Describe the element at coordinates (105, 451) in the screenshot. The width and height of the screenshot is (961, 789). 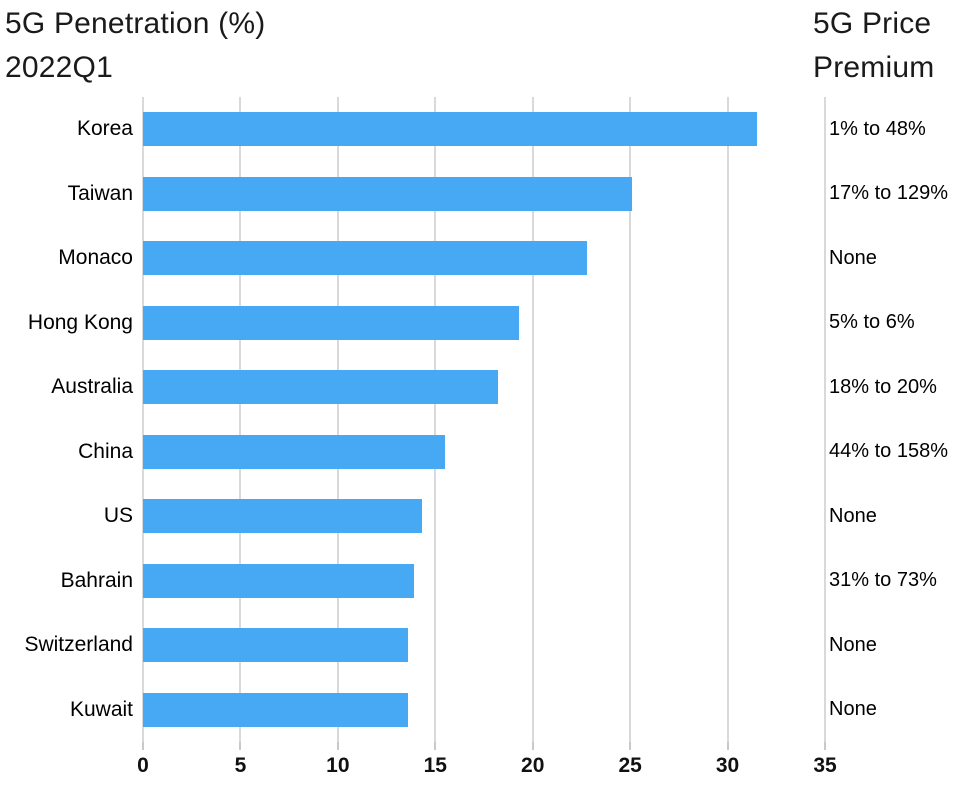
I see `category-label-china: China` at that location.